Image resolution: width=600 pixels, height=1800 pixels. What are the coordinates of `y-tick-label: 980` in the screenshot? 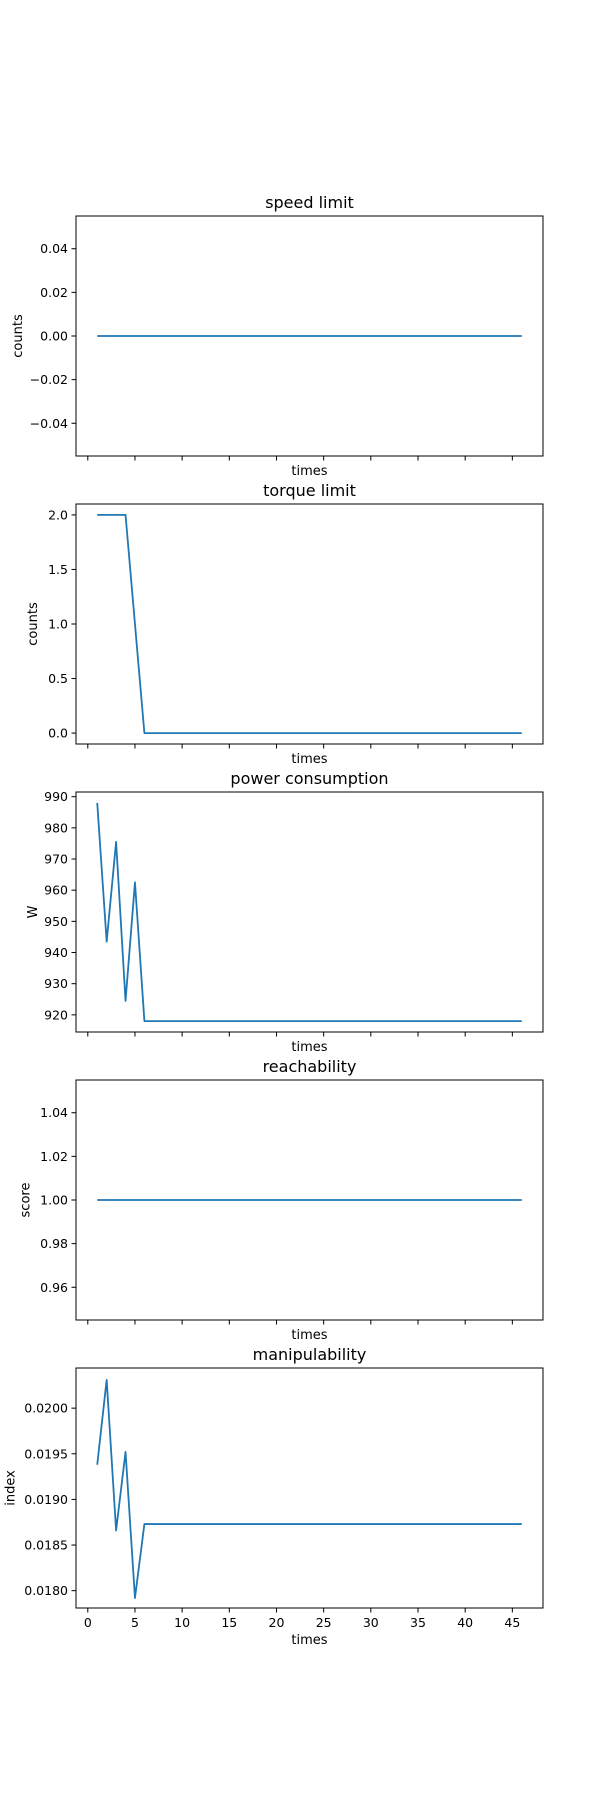 It's located at (56, 827).